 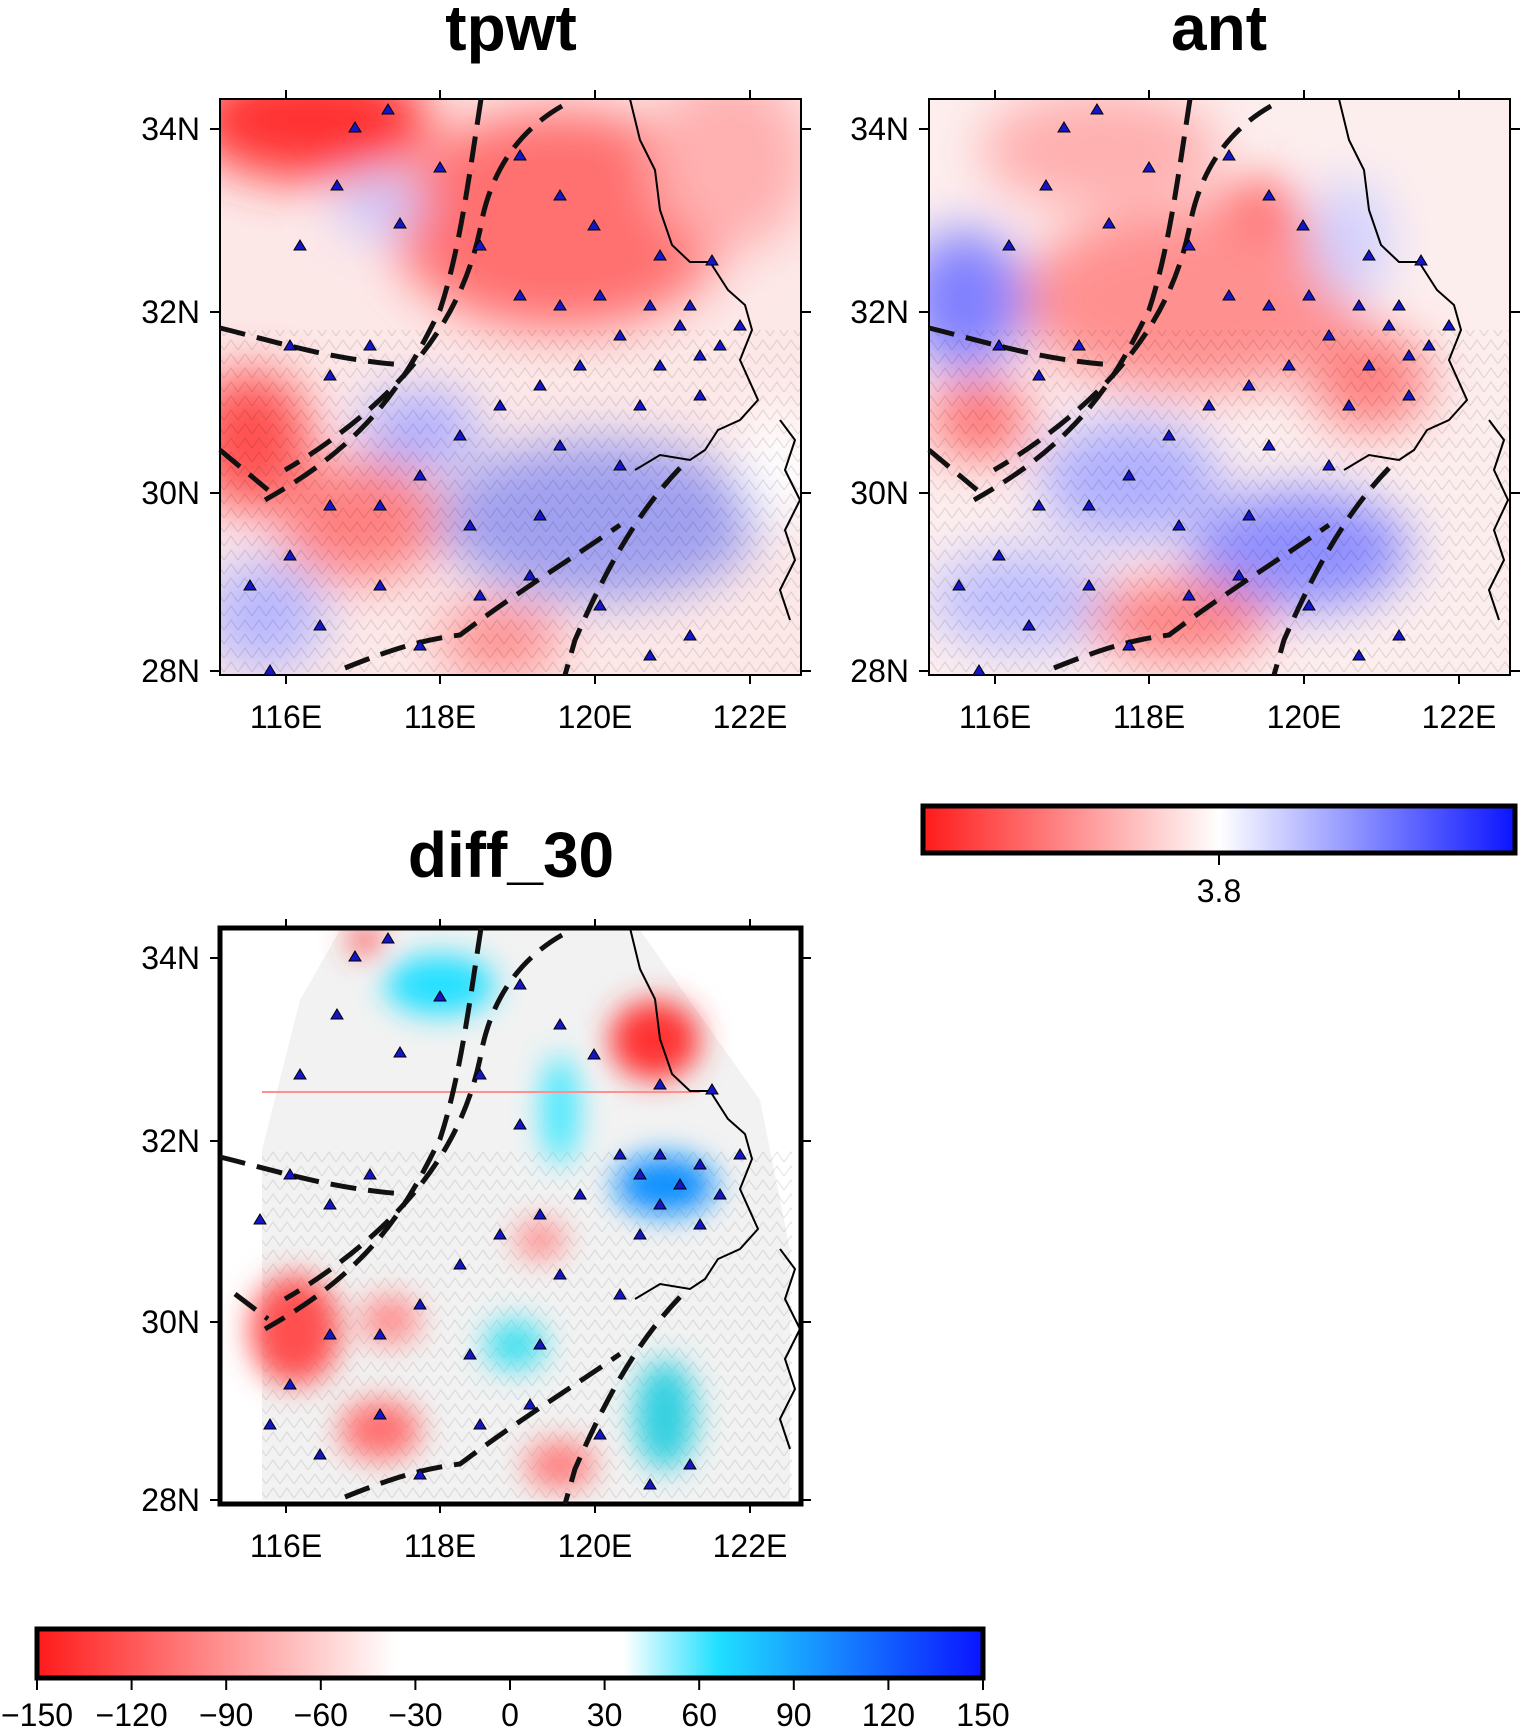 I want to click on velocity-colorbar: 3.8, so click(x=1219, y=856).